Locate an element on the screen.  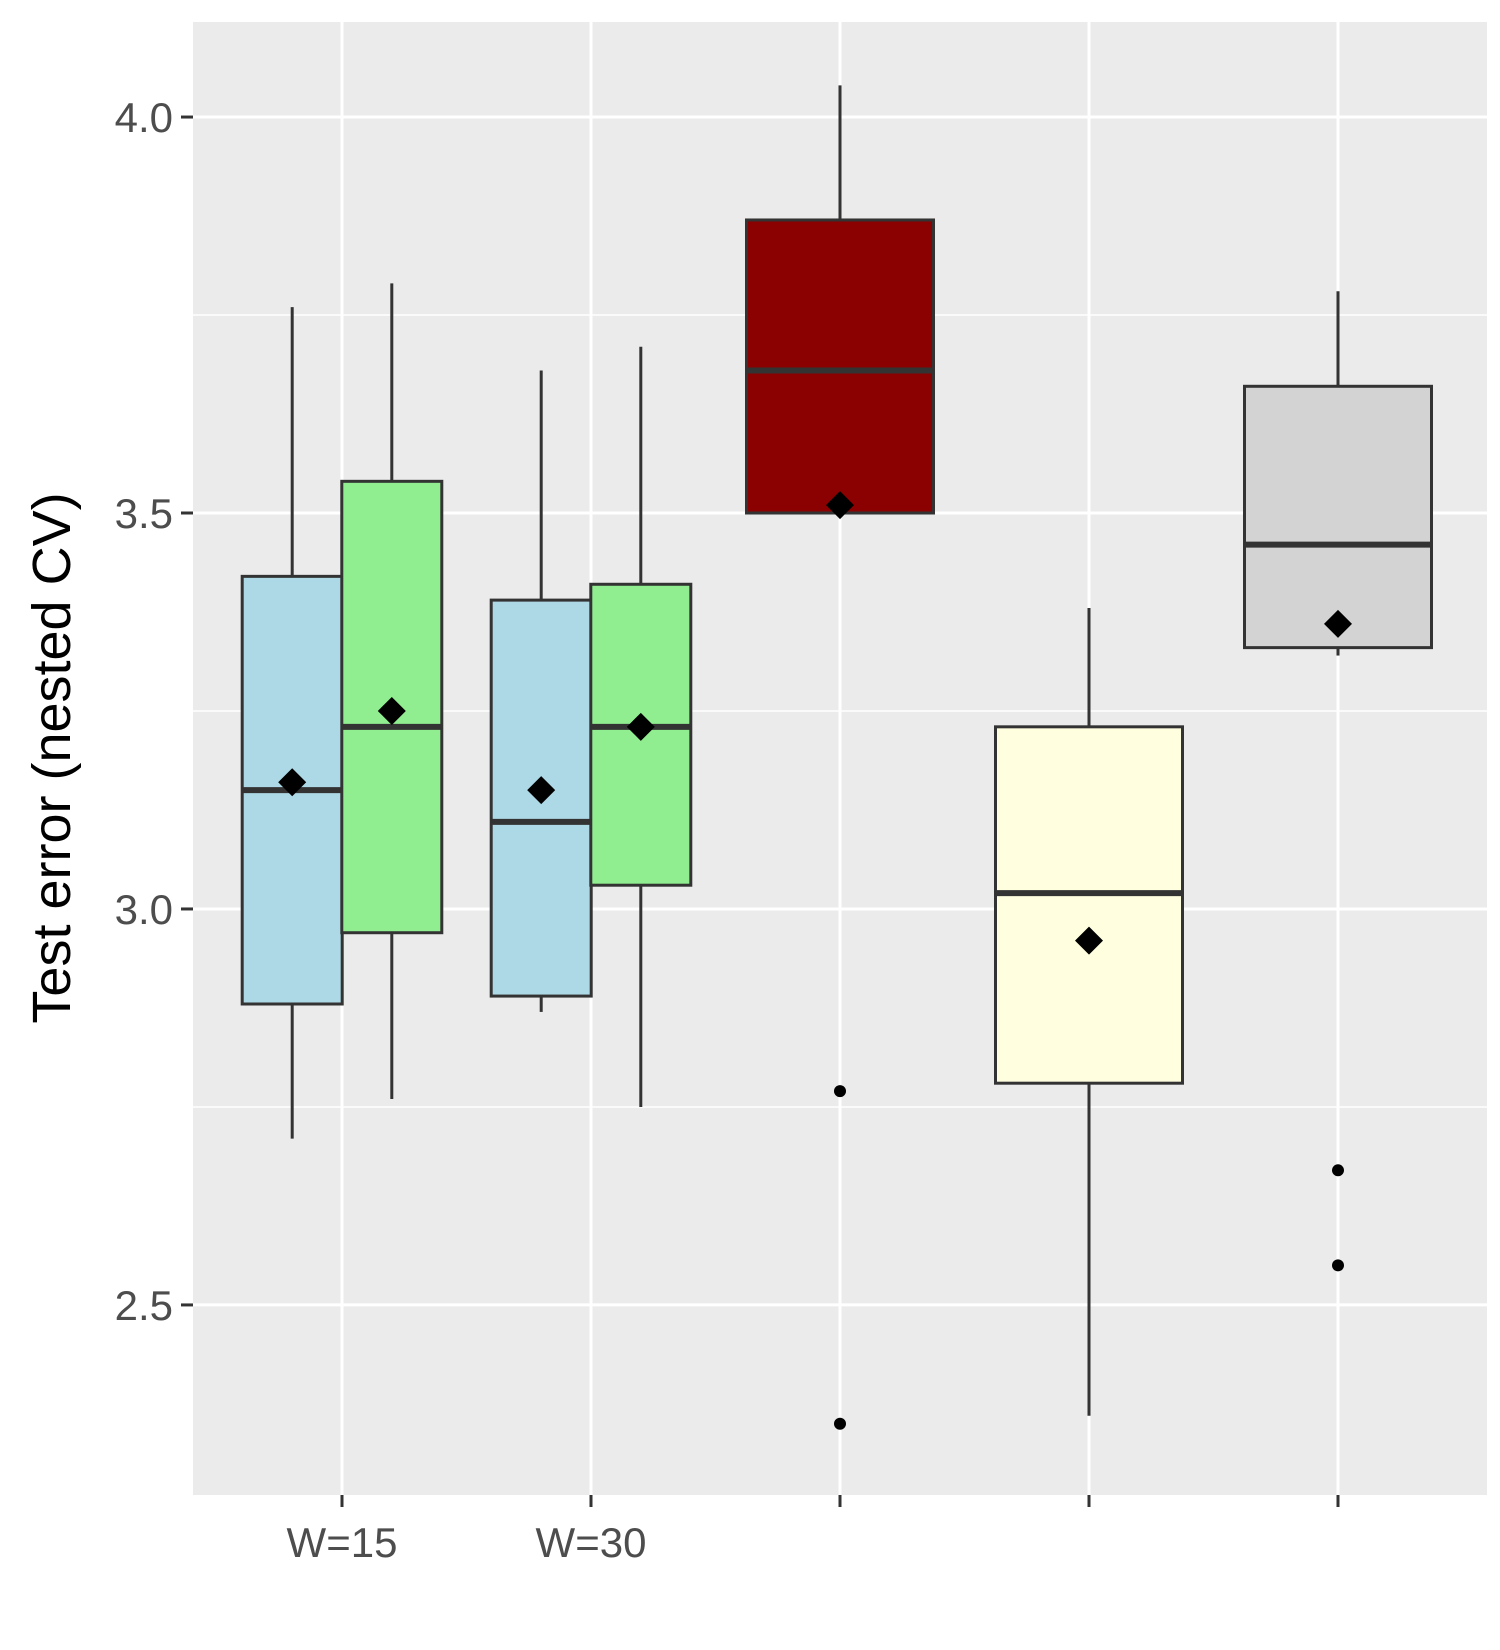
y-tick-label: 3.5 is located at coordinates (144, 513).